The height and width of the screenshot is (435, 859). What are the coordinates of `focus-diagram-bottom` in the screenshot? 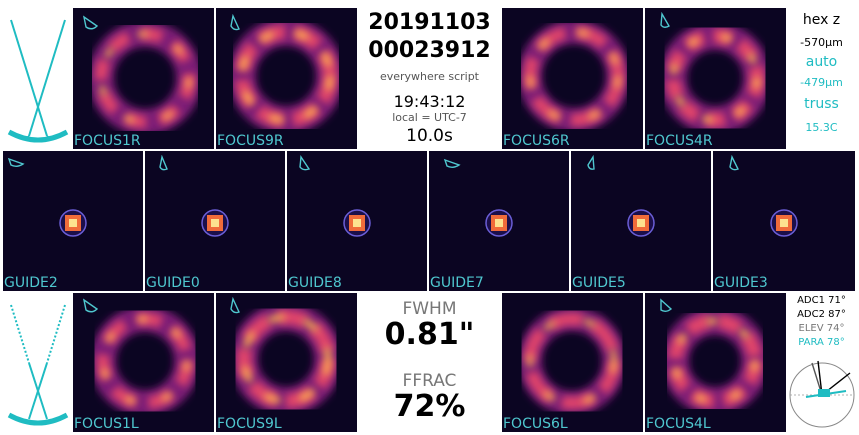 It's located at (38, 362).